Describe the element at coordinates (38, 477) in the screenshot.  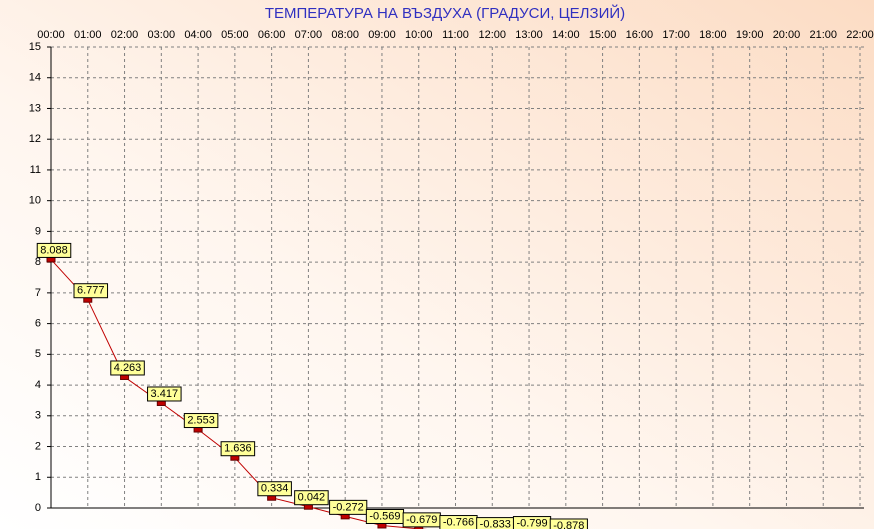
I see `y-tick-label: 1` at that location.